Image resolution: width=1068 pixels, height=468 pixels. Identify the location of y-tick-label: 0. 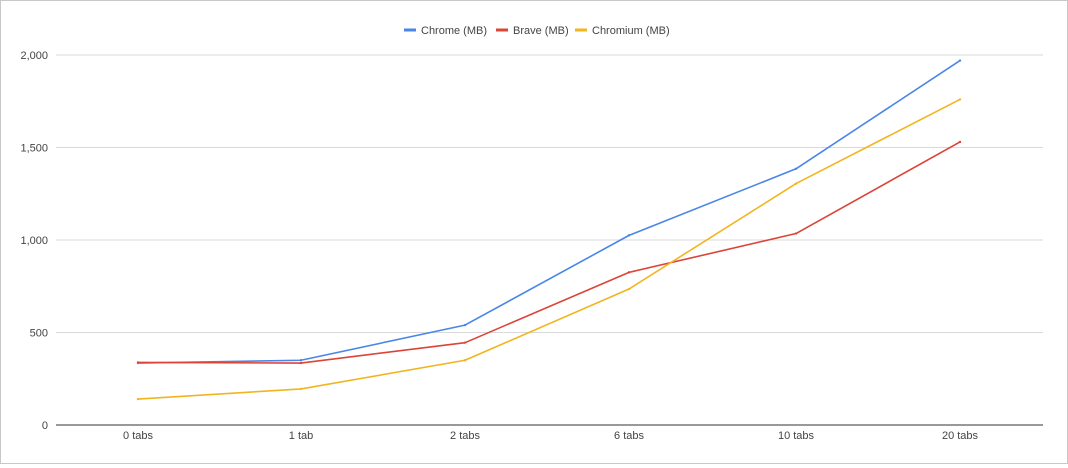
(45, 426).